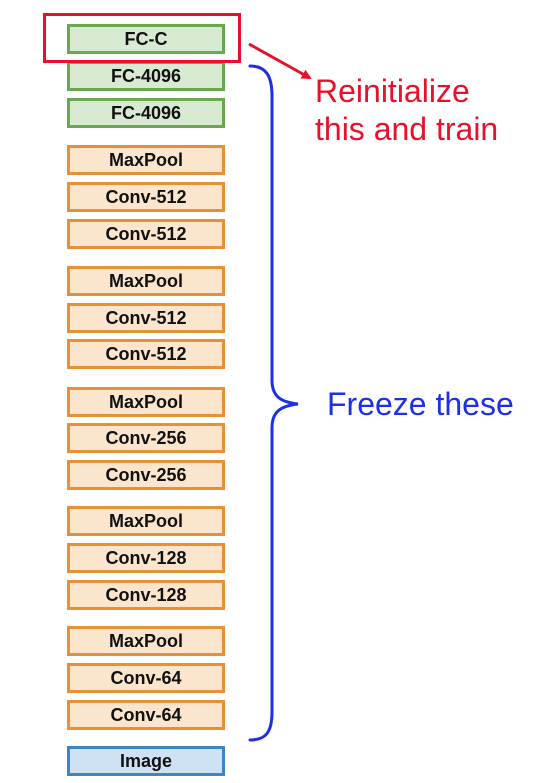 The height and width of the screenshot is (783, 558). What do you see at coordinates (146, 197) in the screenshot?
I see `layer-conv-512-5a: Conv-512` at bounding box center [146, 197].